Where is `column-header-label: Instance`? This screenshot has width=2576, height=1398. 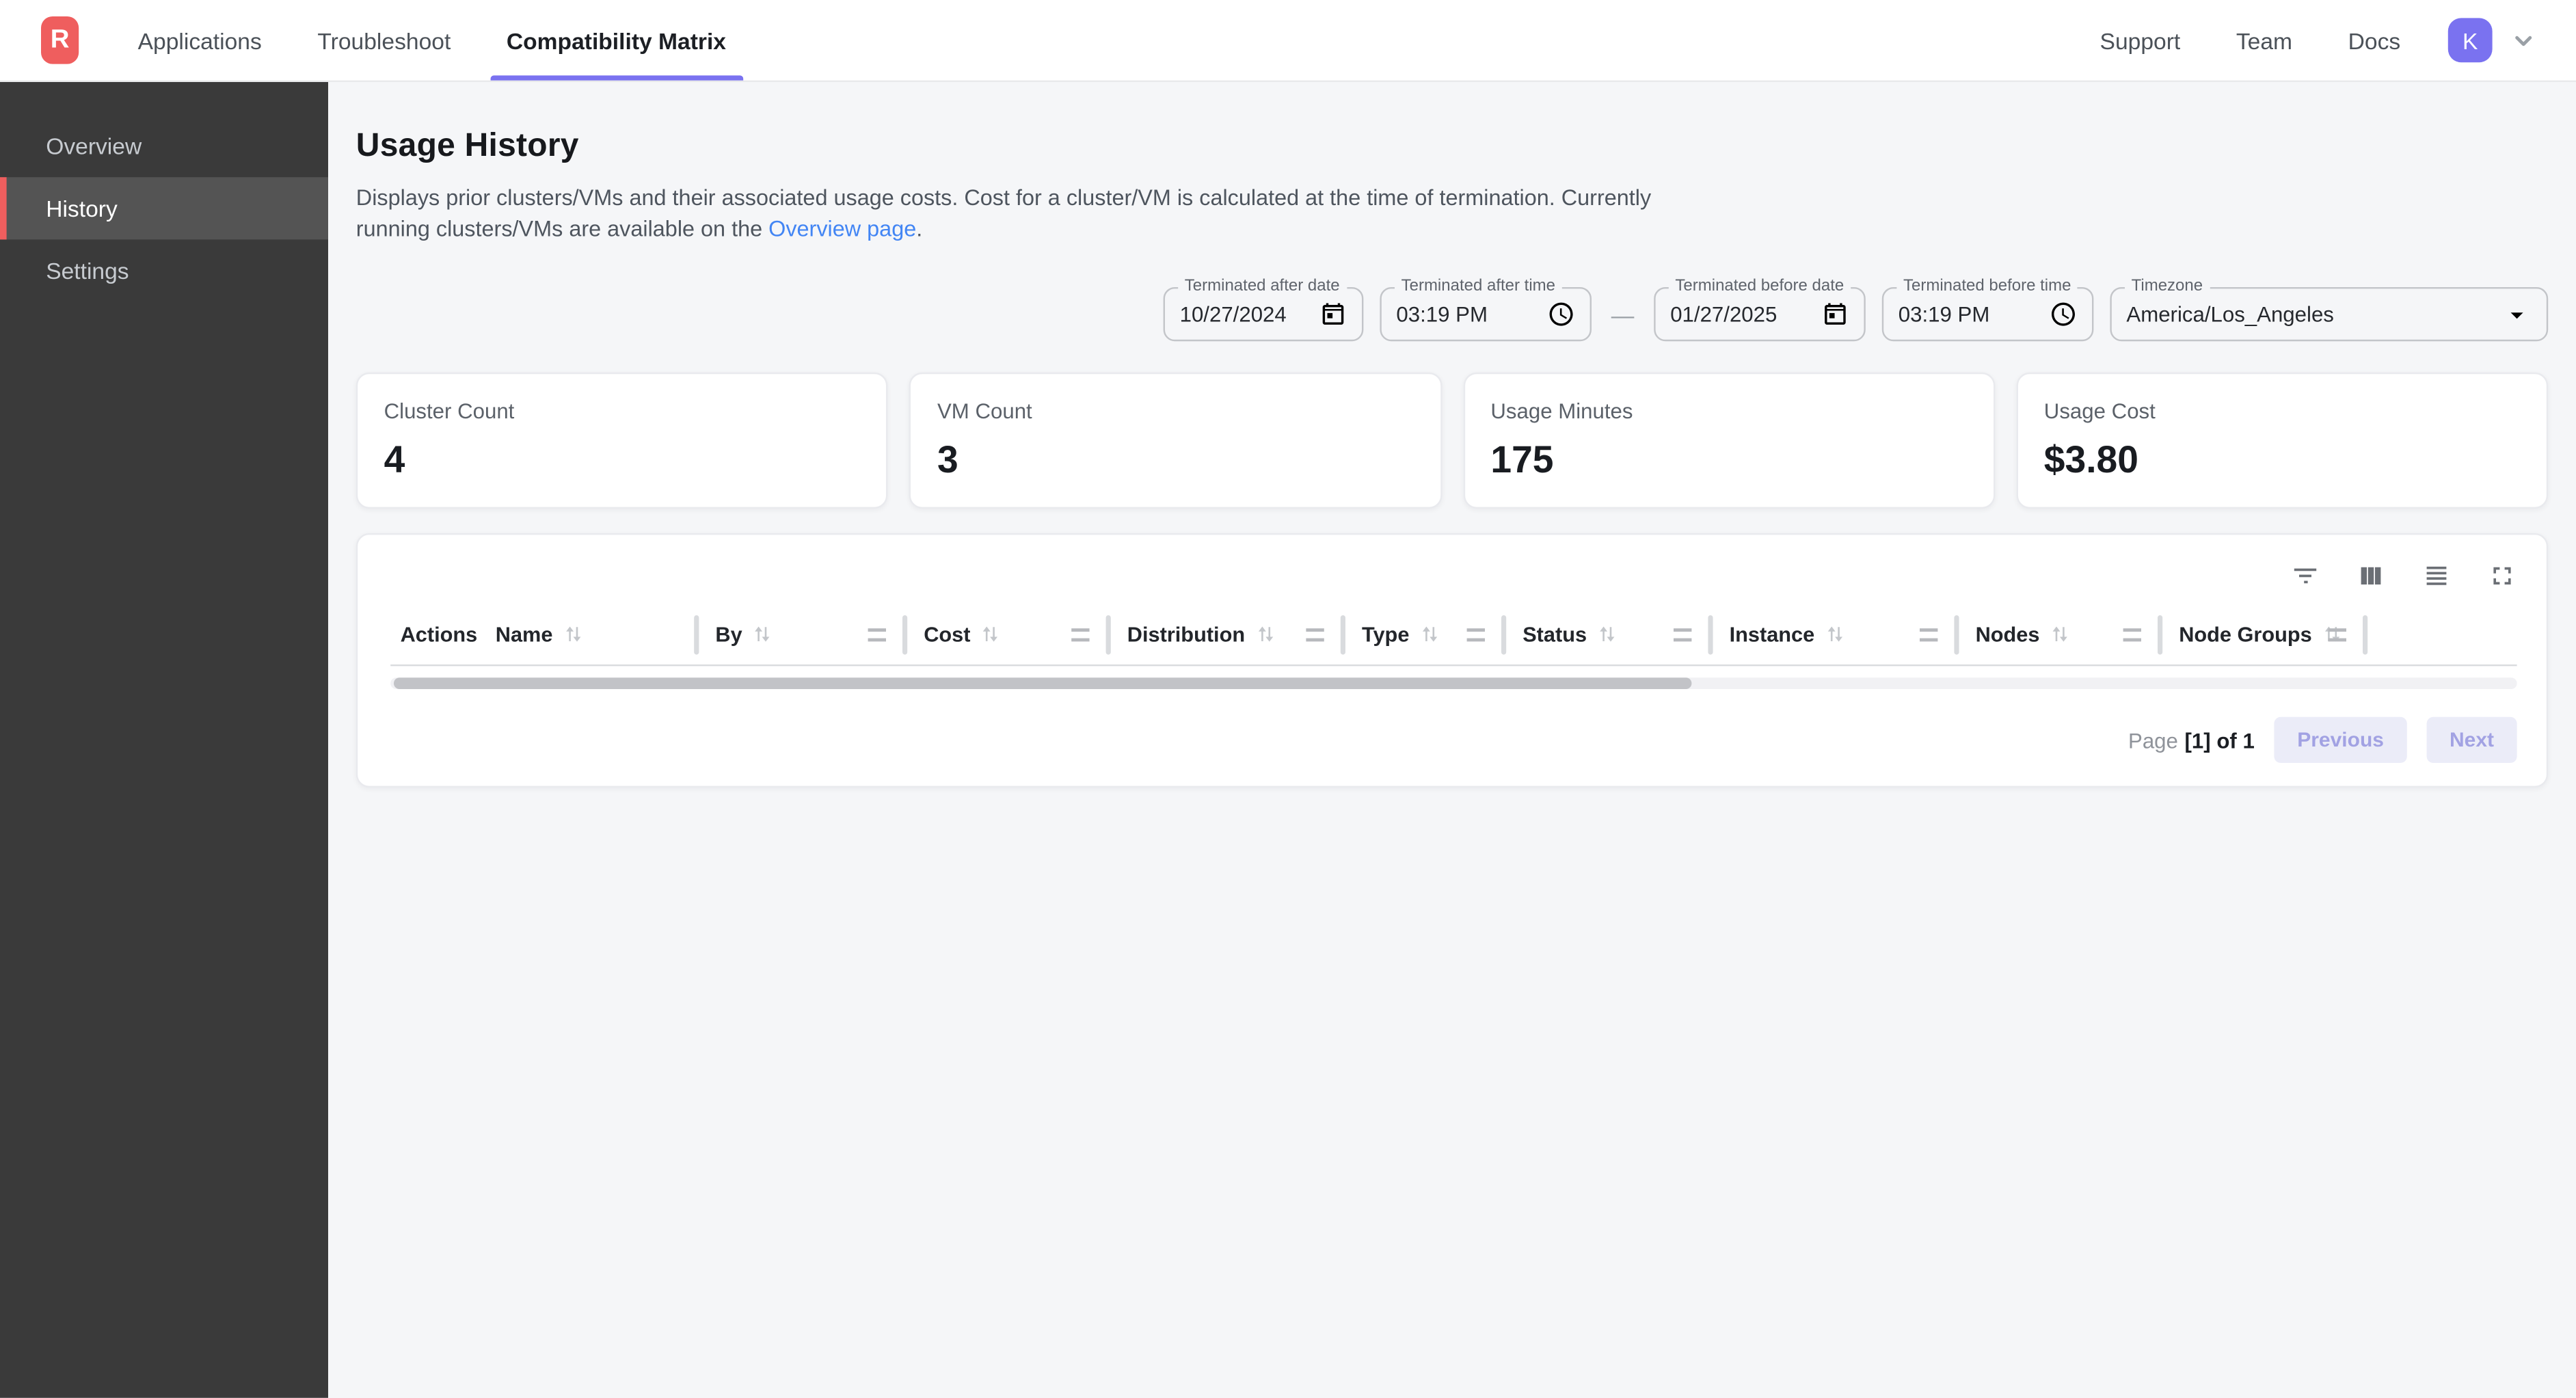 column-header-label: Instance is located at coordinates (1772, 634).